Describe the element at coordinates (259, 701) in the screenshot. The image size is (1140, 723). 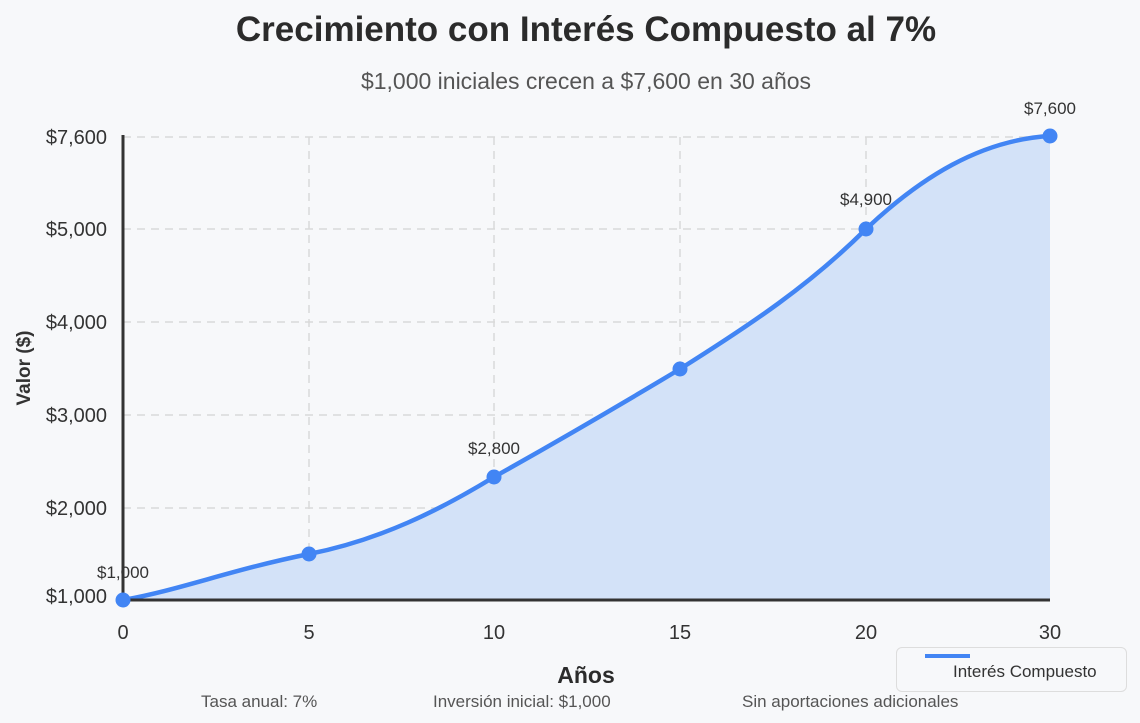
I see `note-rate: Tasa anual: 7%` at that location.